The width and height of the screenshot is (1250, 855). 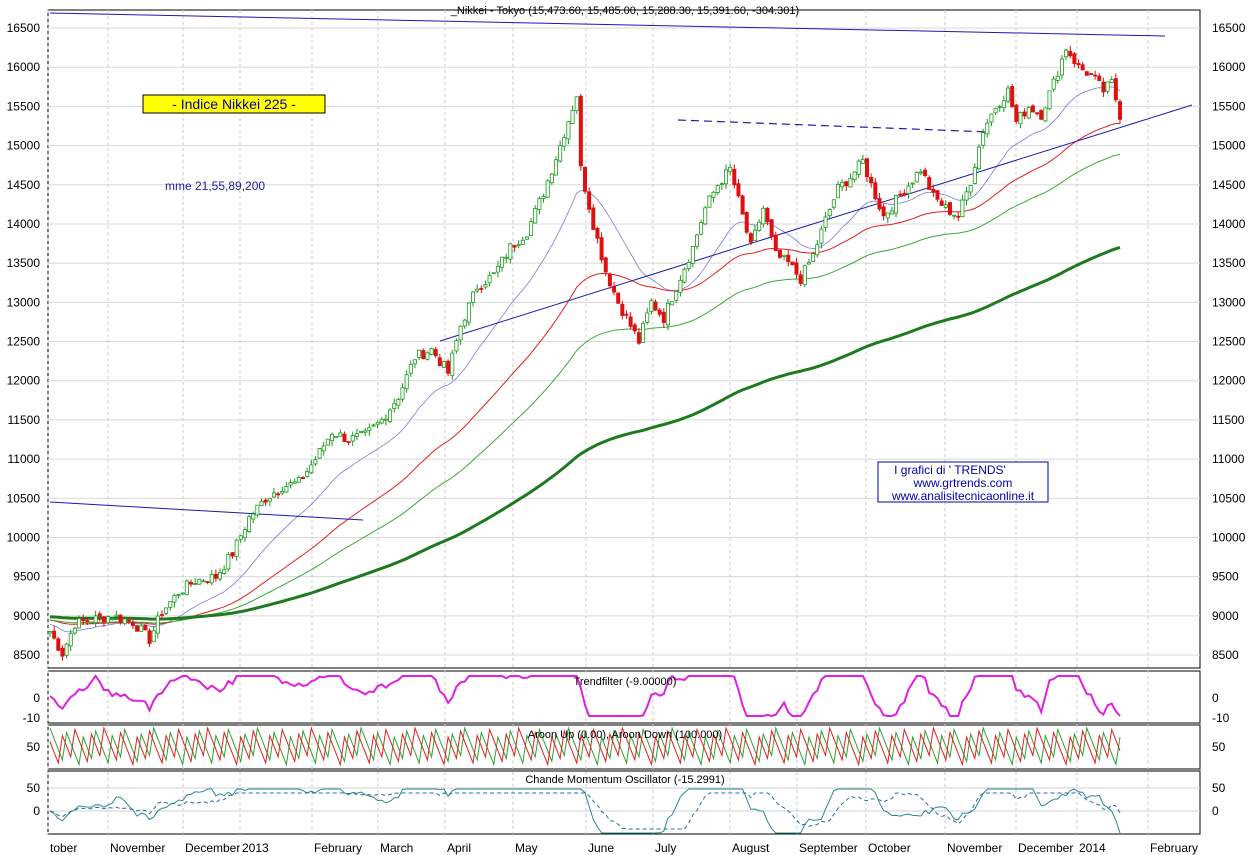 What do you see at coordinates (950, 470) in the screenshot?
I see `watermark-line-1: I grafici di ' TRENDS'` at bounding box center [950, 470].